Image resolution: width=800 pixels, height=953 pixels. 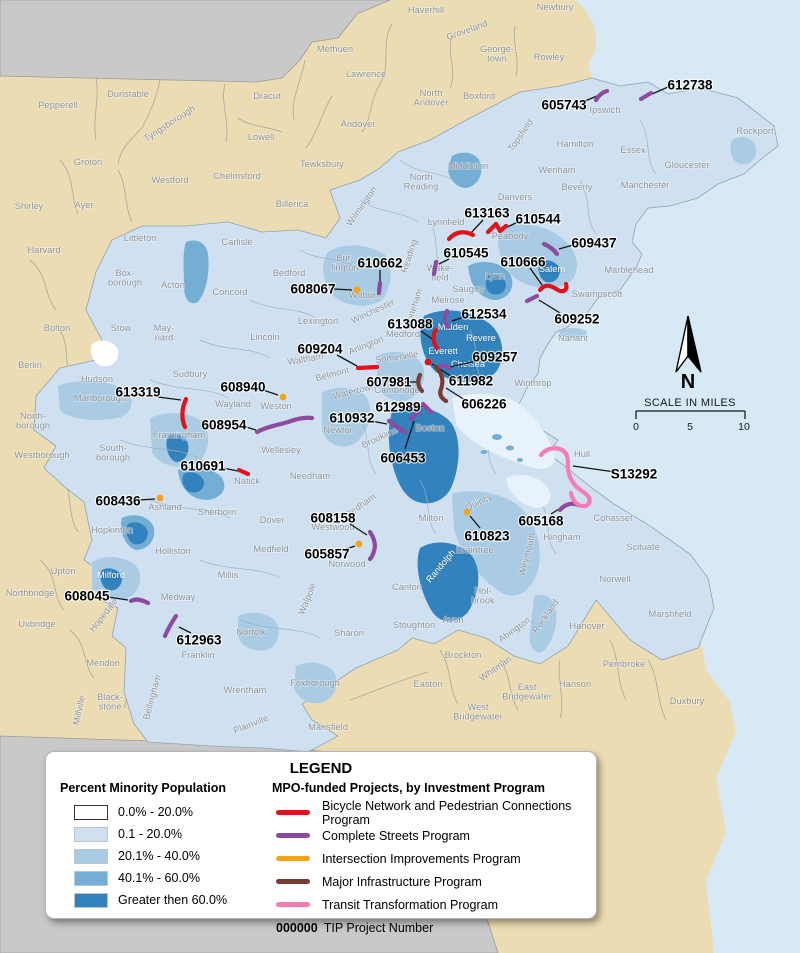 I want to click on town-label: Scituate, so click(x=643, y=547).